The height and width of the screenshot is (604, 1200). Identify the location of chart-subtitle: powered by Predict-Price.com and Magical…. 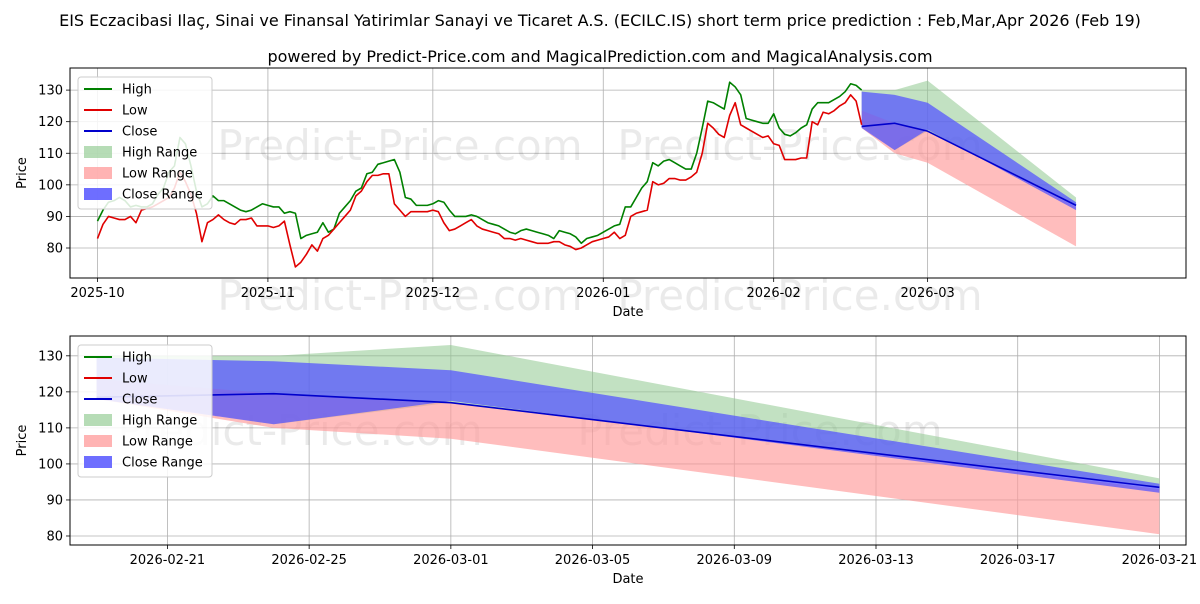
(599, 56).